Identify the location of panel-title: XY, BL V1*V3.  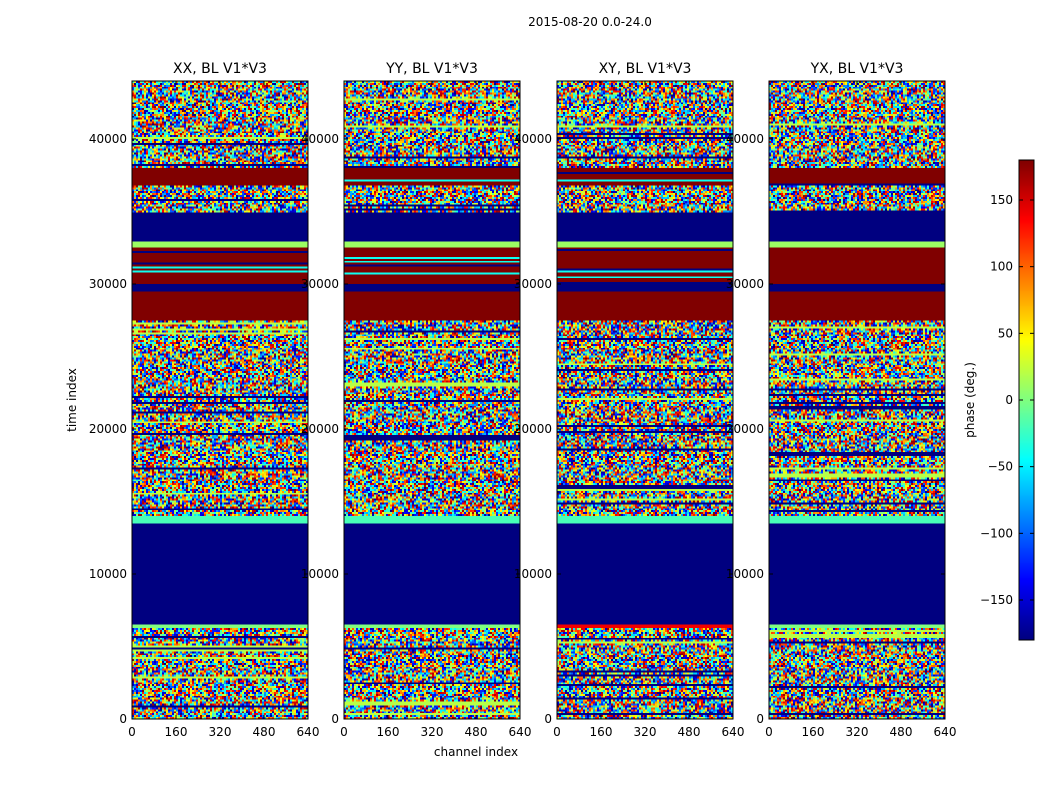
(645, 69).